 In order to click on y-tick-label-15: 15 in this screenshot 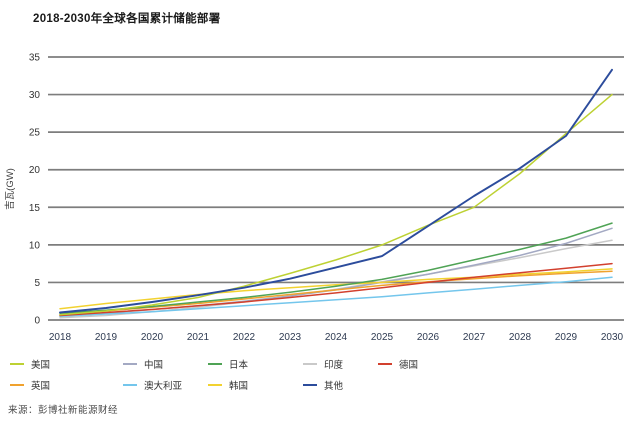, I will do `click(35, 208)`.